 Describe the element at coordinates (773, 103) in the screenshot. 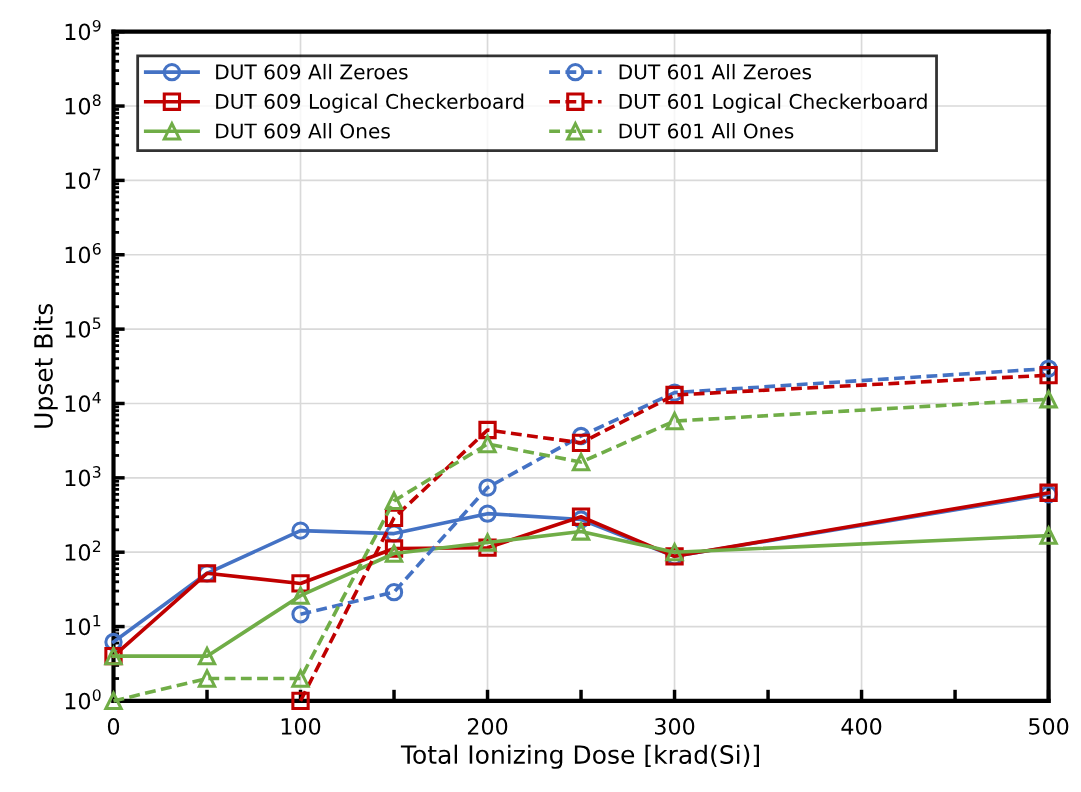

I see `legend-label: DUT 601 Logical Checkerboard` at that location.